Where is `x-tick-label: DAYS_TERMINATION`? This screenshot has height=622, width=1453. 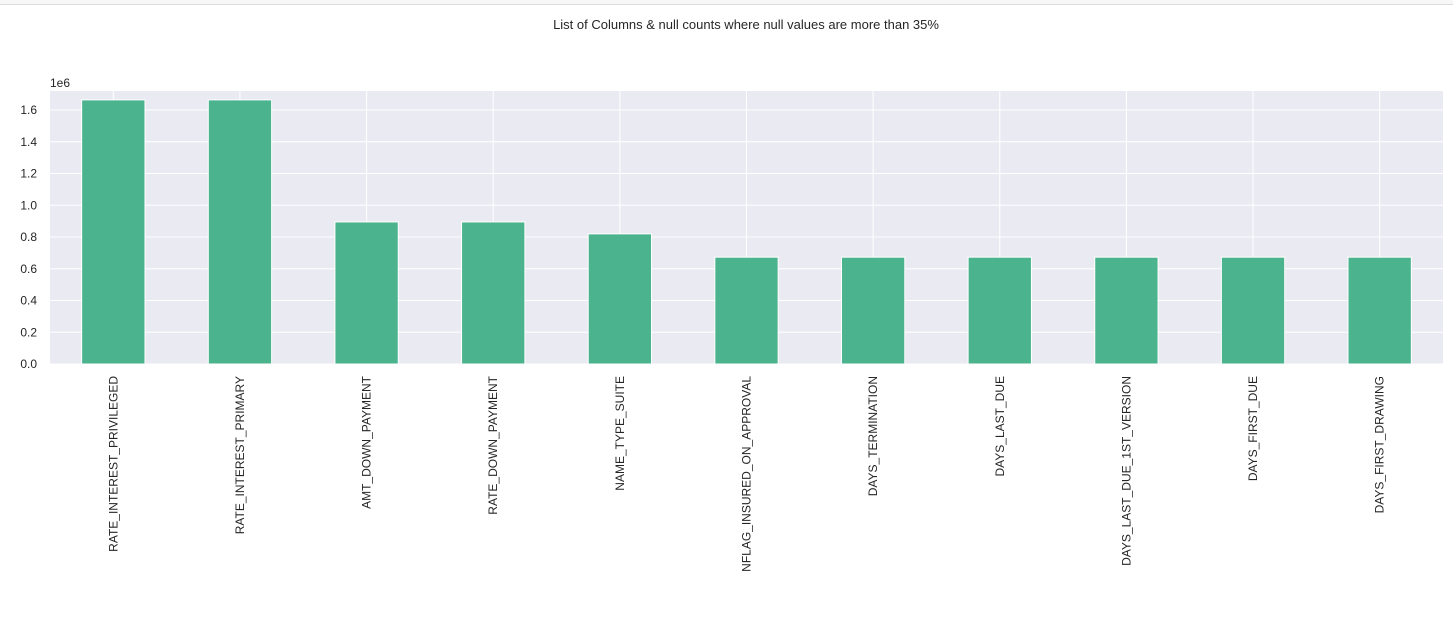
x-tick-label: DAYS_TERMINATION is located at coordinates (873, 436).